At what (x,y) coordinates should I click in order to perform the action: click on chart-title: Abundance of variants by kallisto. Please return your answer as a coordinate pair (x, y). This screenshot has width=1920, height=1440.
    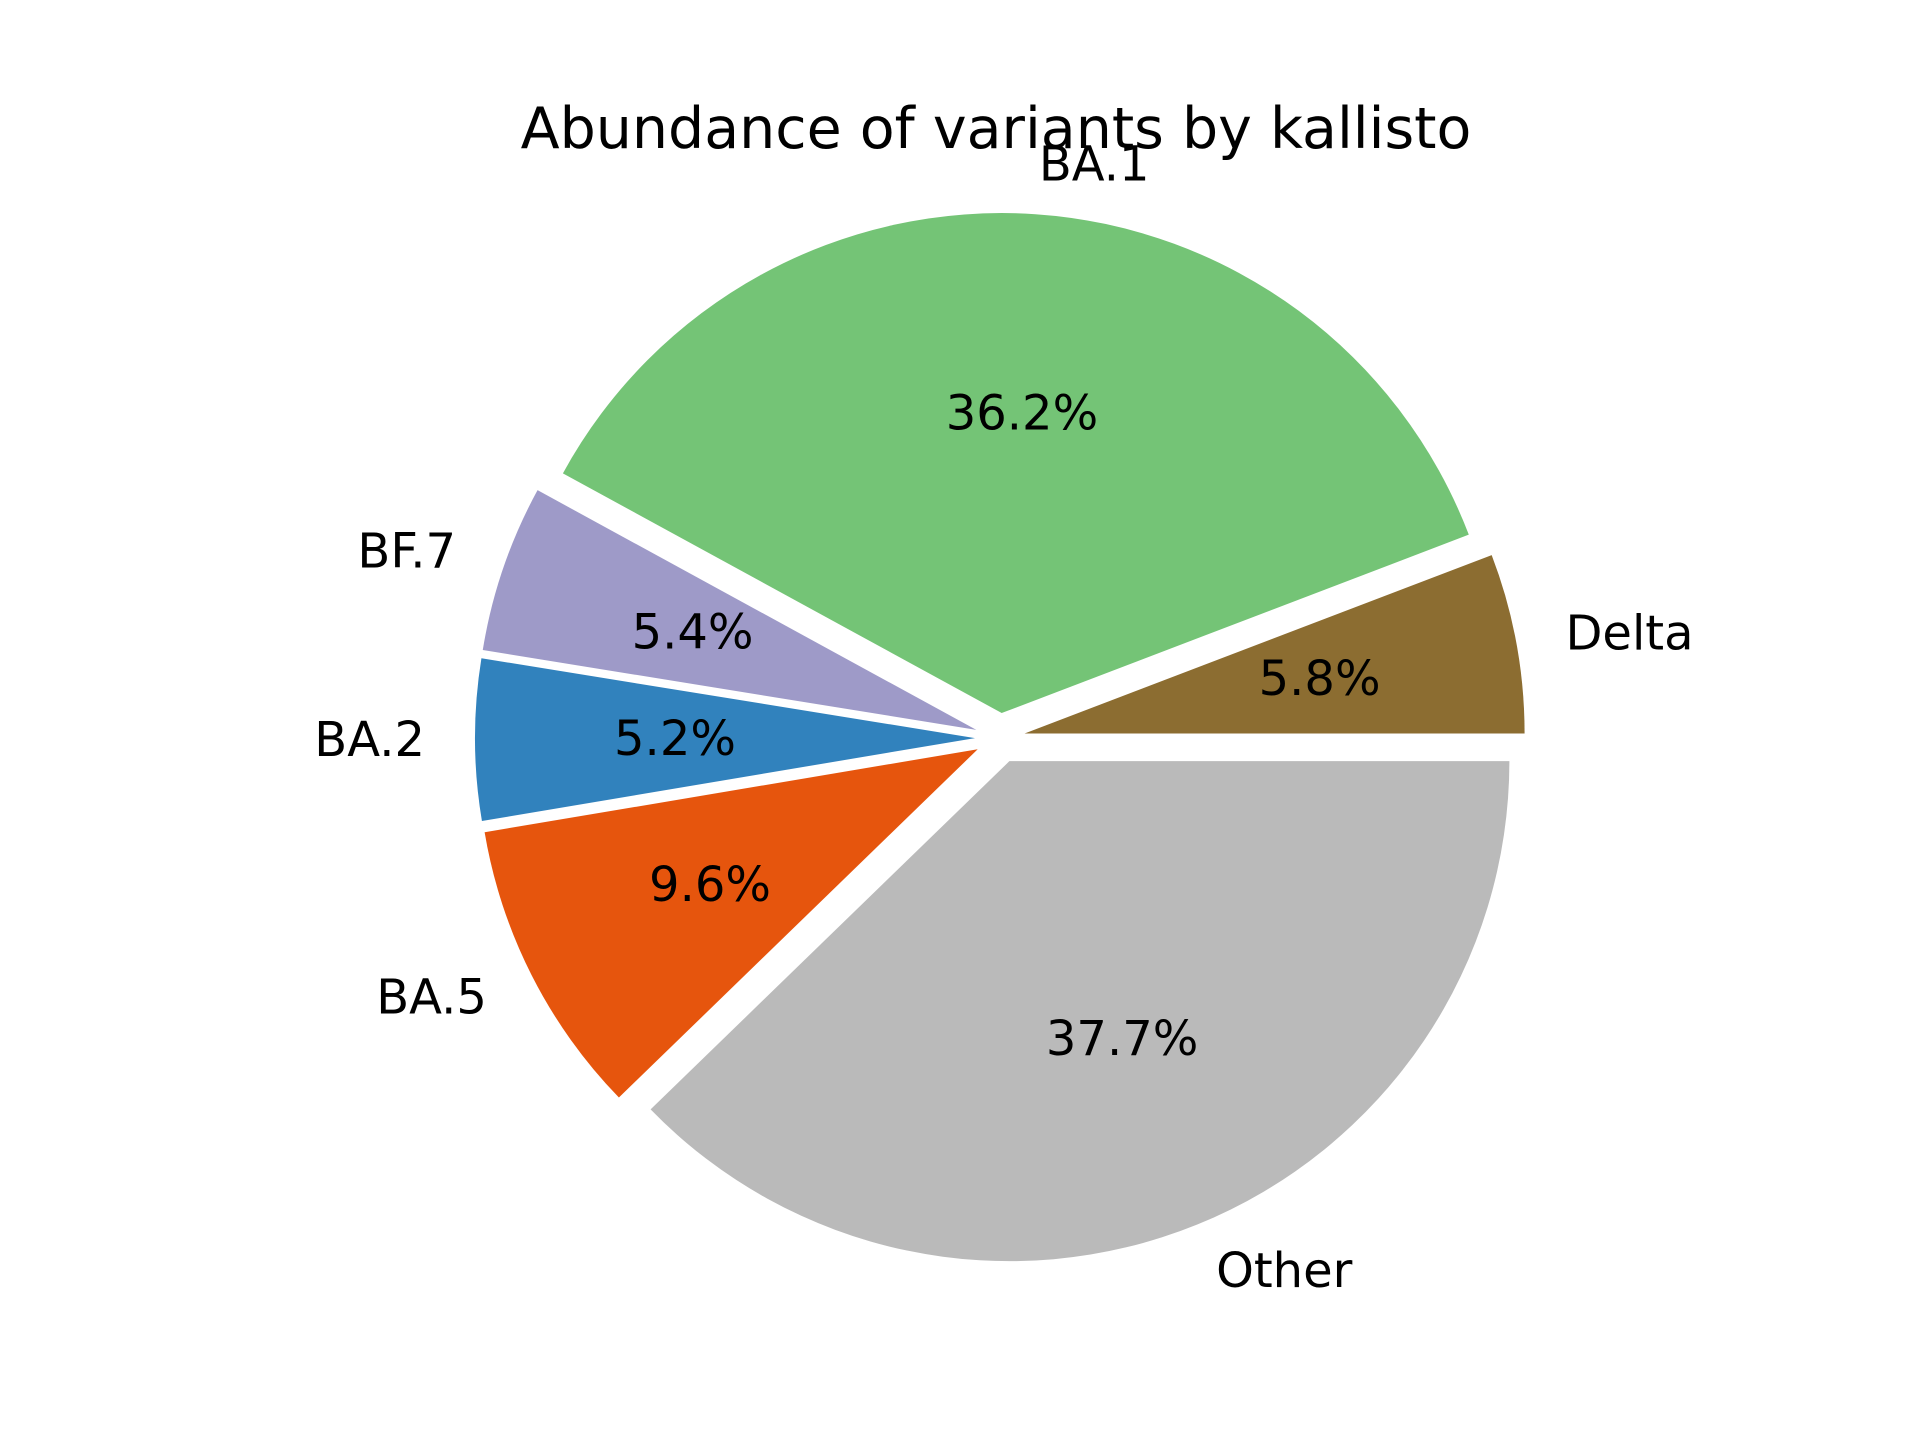
    Looking at the image, I should click on (996, 129).